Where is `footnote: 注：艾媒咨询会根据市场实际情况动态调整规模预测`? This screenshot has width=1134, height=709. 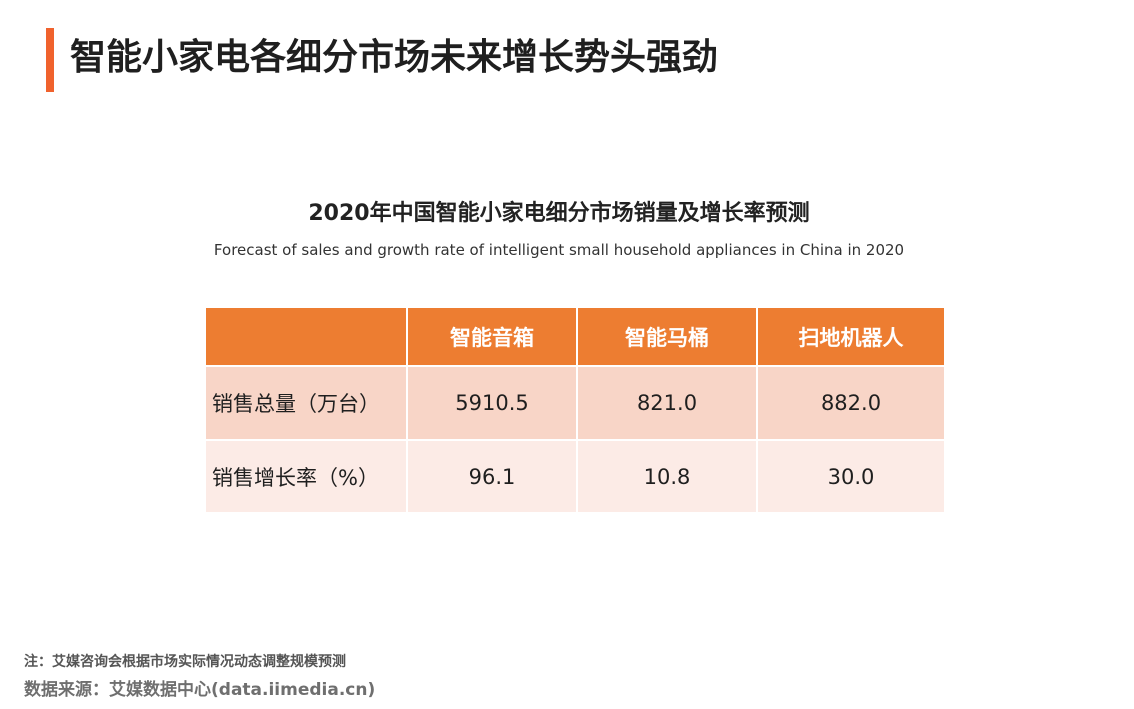 footnote: 注：艾媒咨询会根据市场实际情况动态调整规模预测 is located at coordinates (185, 662).